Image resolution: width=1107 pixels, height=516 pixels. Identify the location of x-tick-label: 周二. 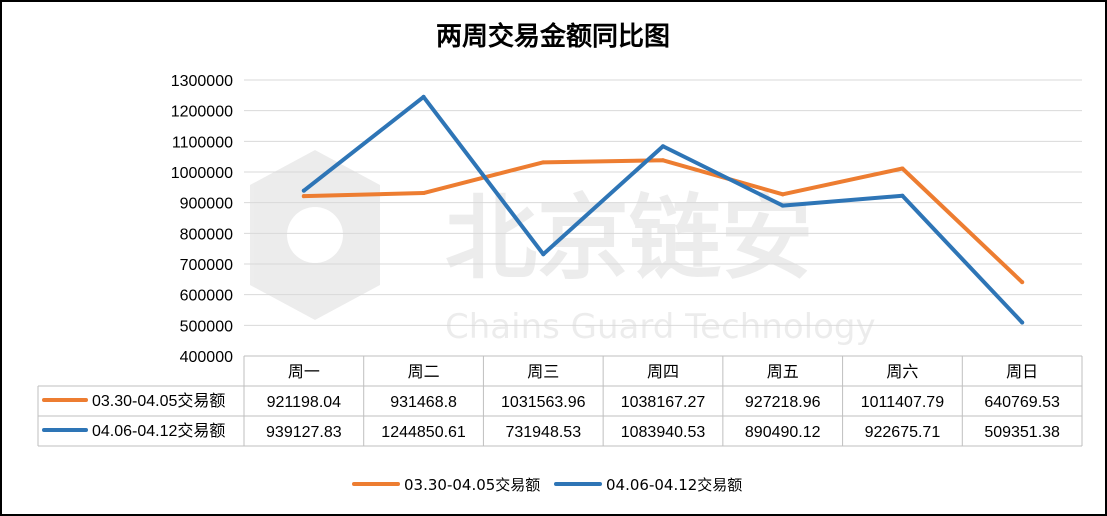
(424, 372).